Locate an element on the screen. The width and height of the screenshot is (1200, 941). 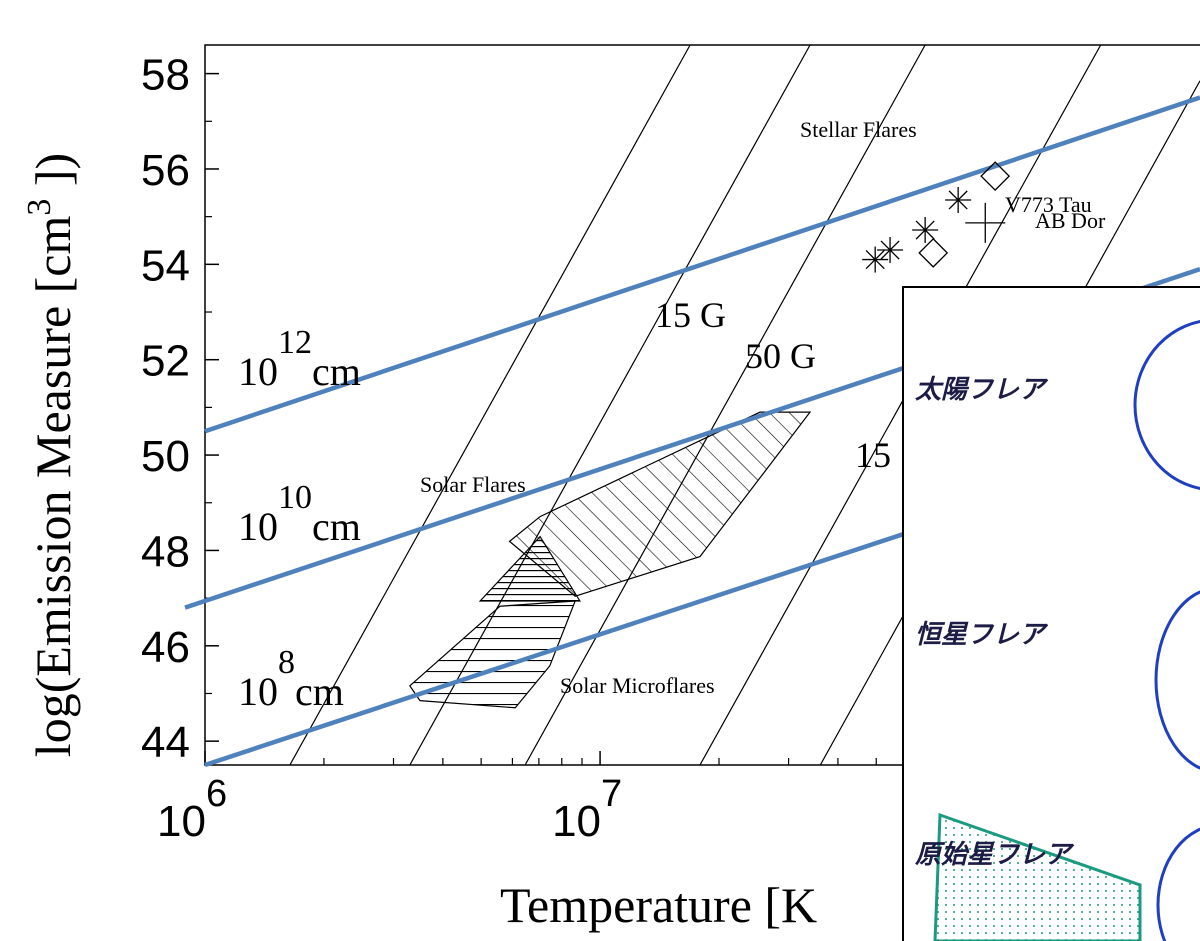
inset-label: 恒星フレア is located at coordinates (982, 635).